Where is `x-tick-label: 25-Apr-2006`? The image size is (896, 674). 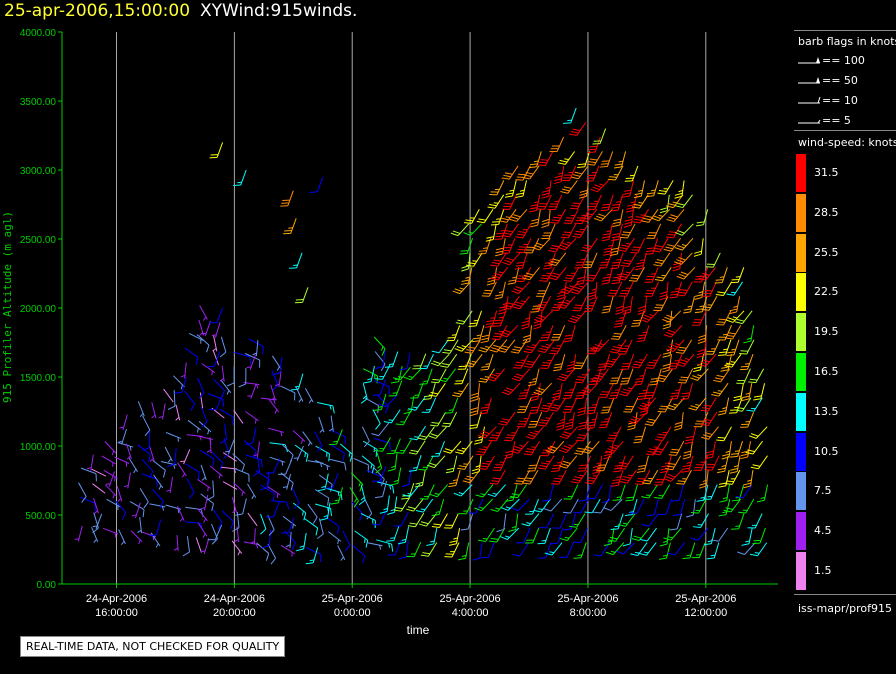
x-tick-label: 25-Apr-2006 is located at coordinates (587, 599).